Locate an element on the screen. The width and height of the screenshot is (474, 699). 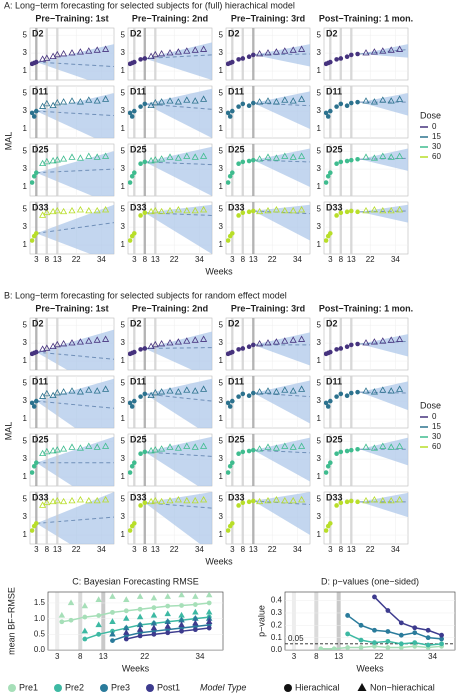
legend-title: Dose is located at coordinates (430, 405).